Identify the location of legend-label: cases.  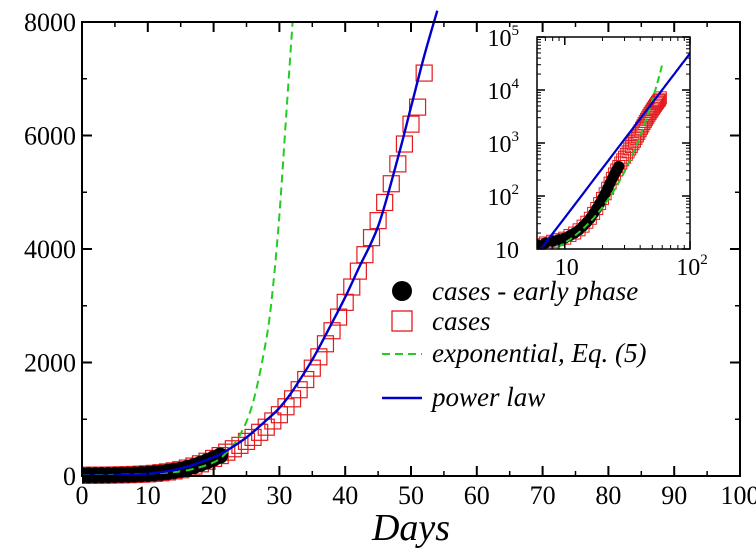
(461, 321).